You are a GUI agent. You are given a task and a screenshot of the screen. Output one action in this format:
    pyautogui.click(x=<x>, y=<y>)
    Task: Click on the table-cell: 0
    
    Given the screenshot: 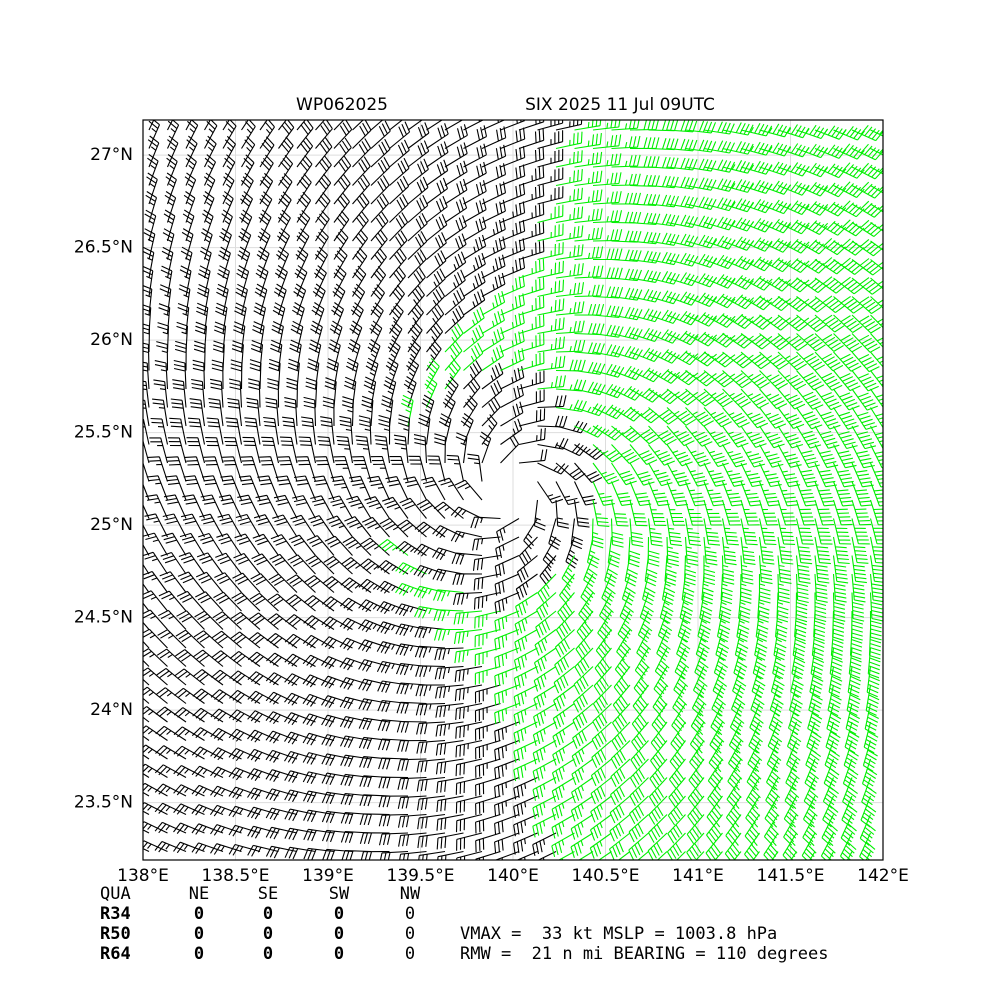 What is the action you would take?
    pyautogui.click(x=268, y=954)
    